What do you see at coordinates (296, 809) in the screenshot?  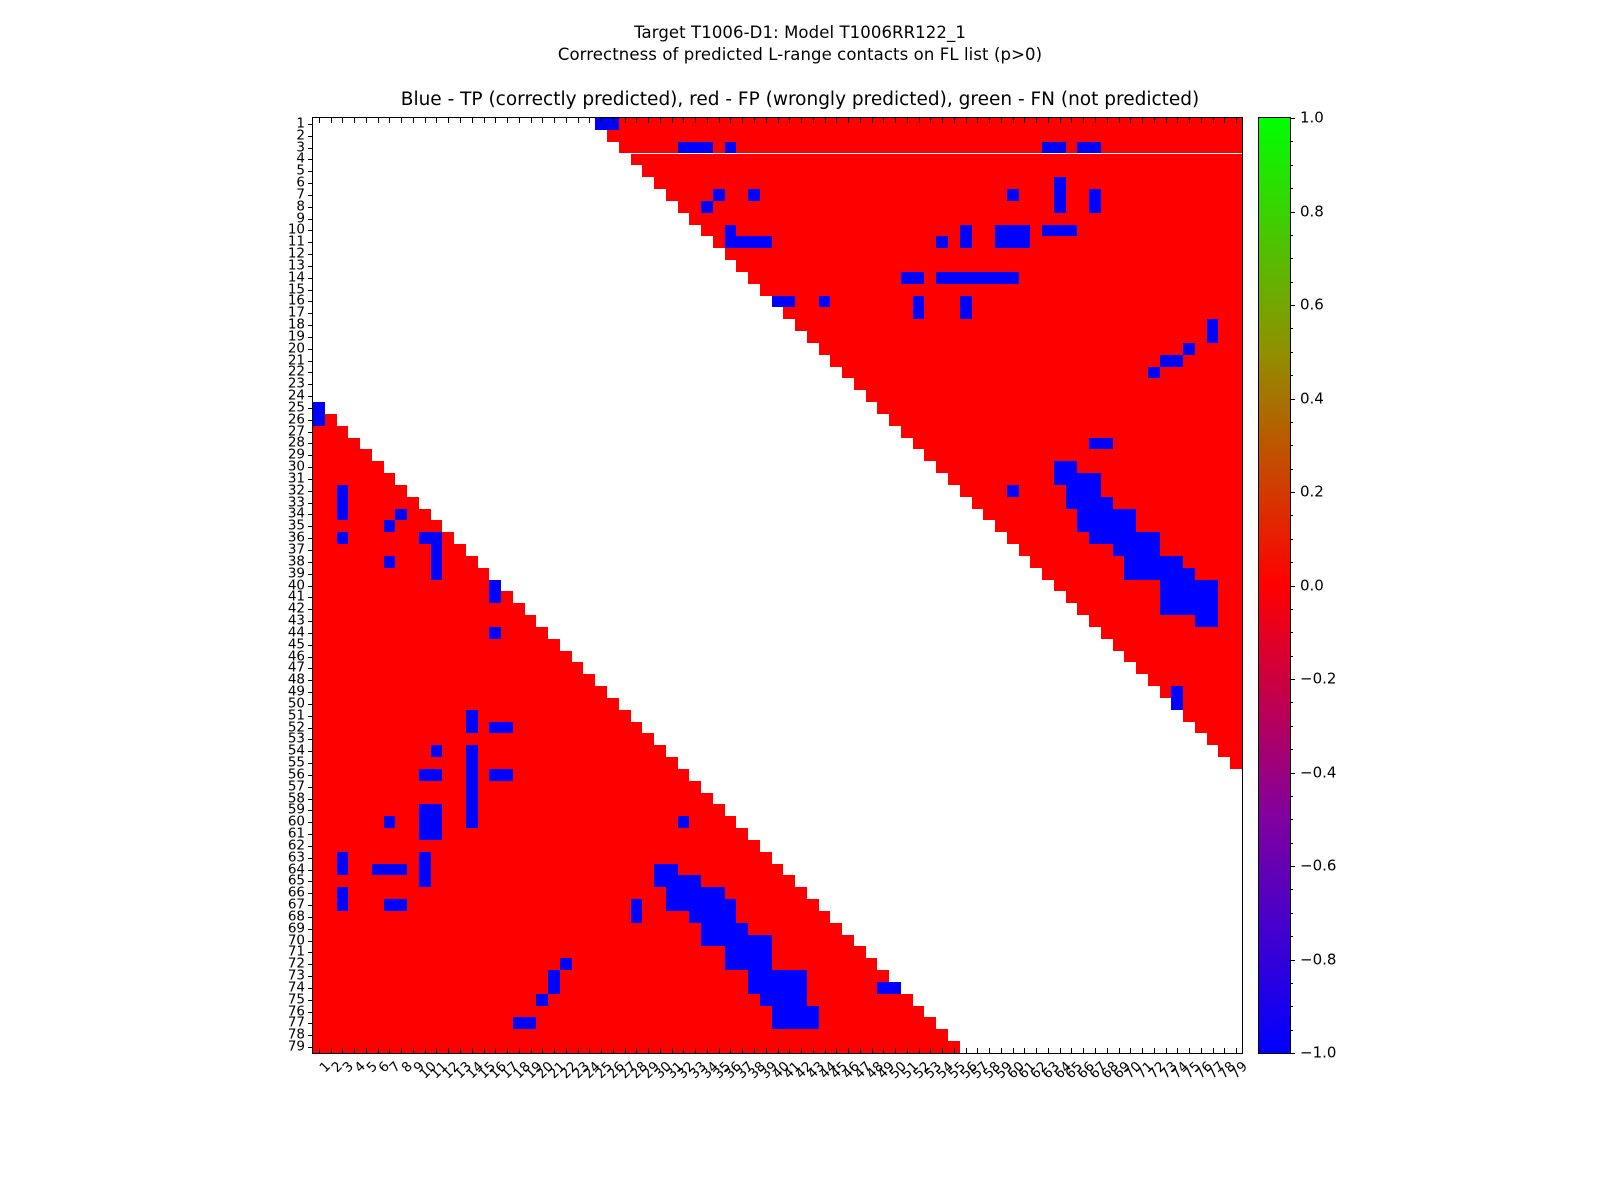 I see `y-tick-label: 59` at bounding box center [296, 809].